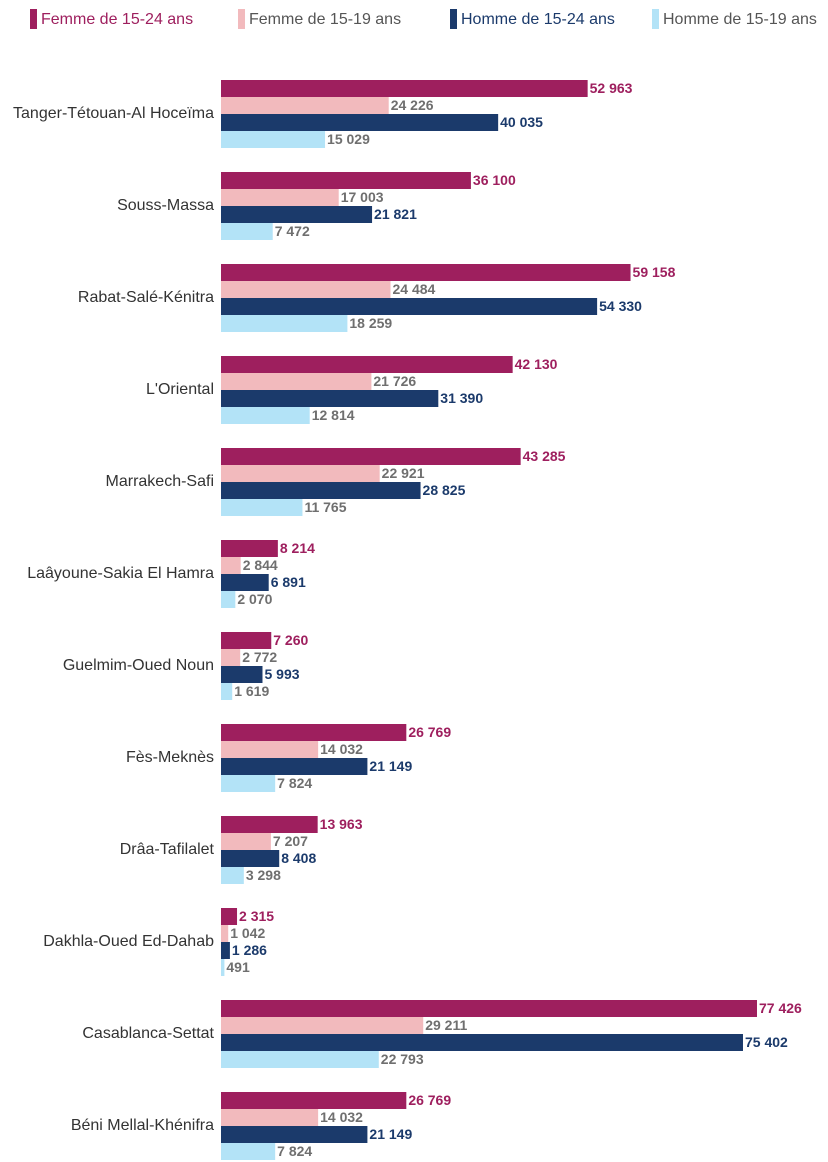  What do you see at coordinates (325, 19) in the screenshot?
I see `legend-label: Femme de 15-19 ans` at bounding box center [325, 19].